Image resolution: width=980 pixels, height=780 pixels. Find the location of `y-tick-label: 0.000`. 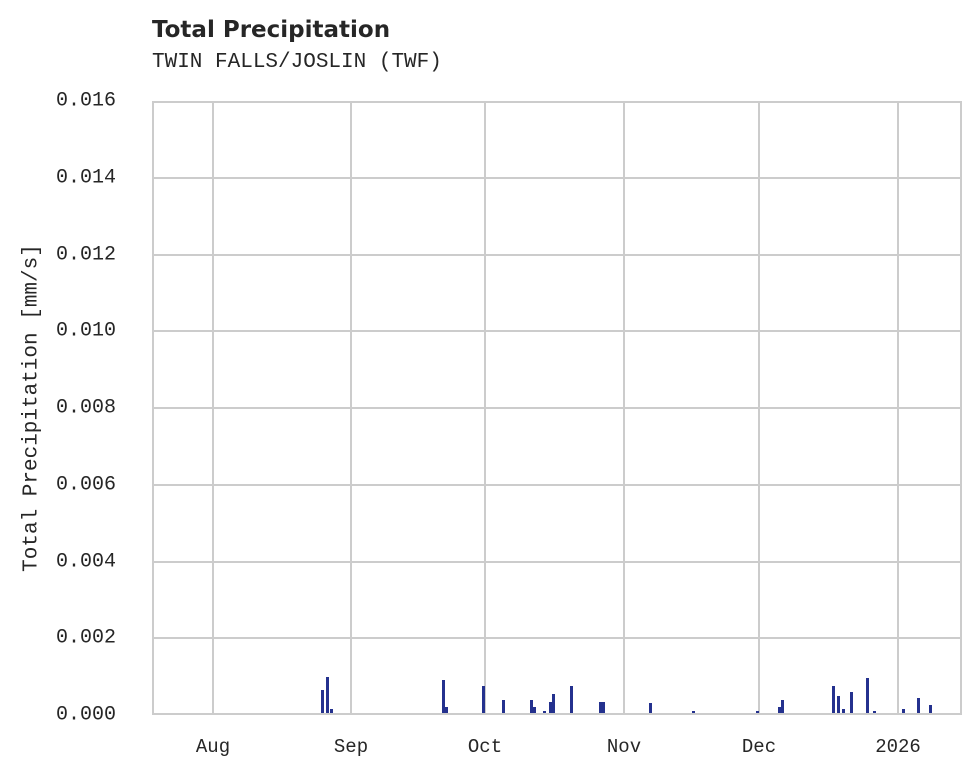

y-tick-label: 0.000 is located at coordinates (86, 715).